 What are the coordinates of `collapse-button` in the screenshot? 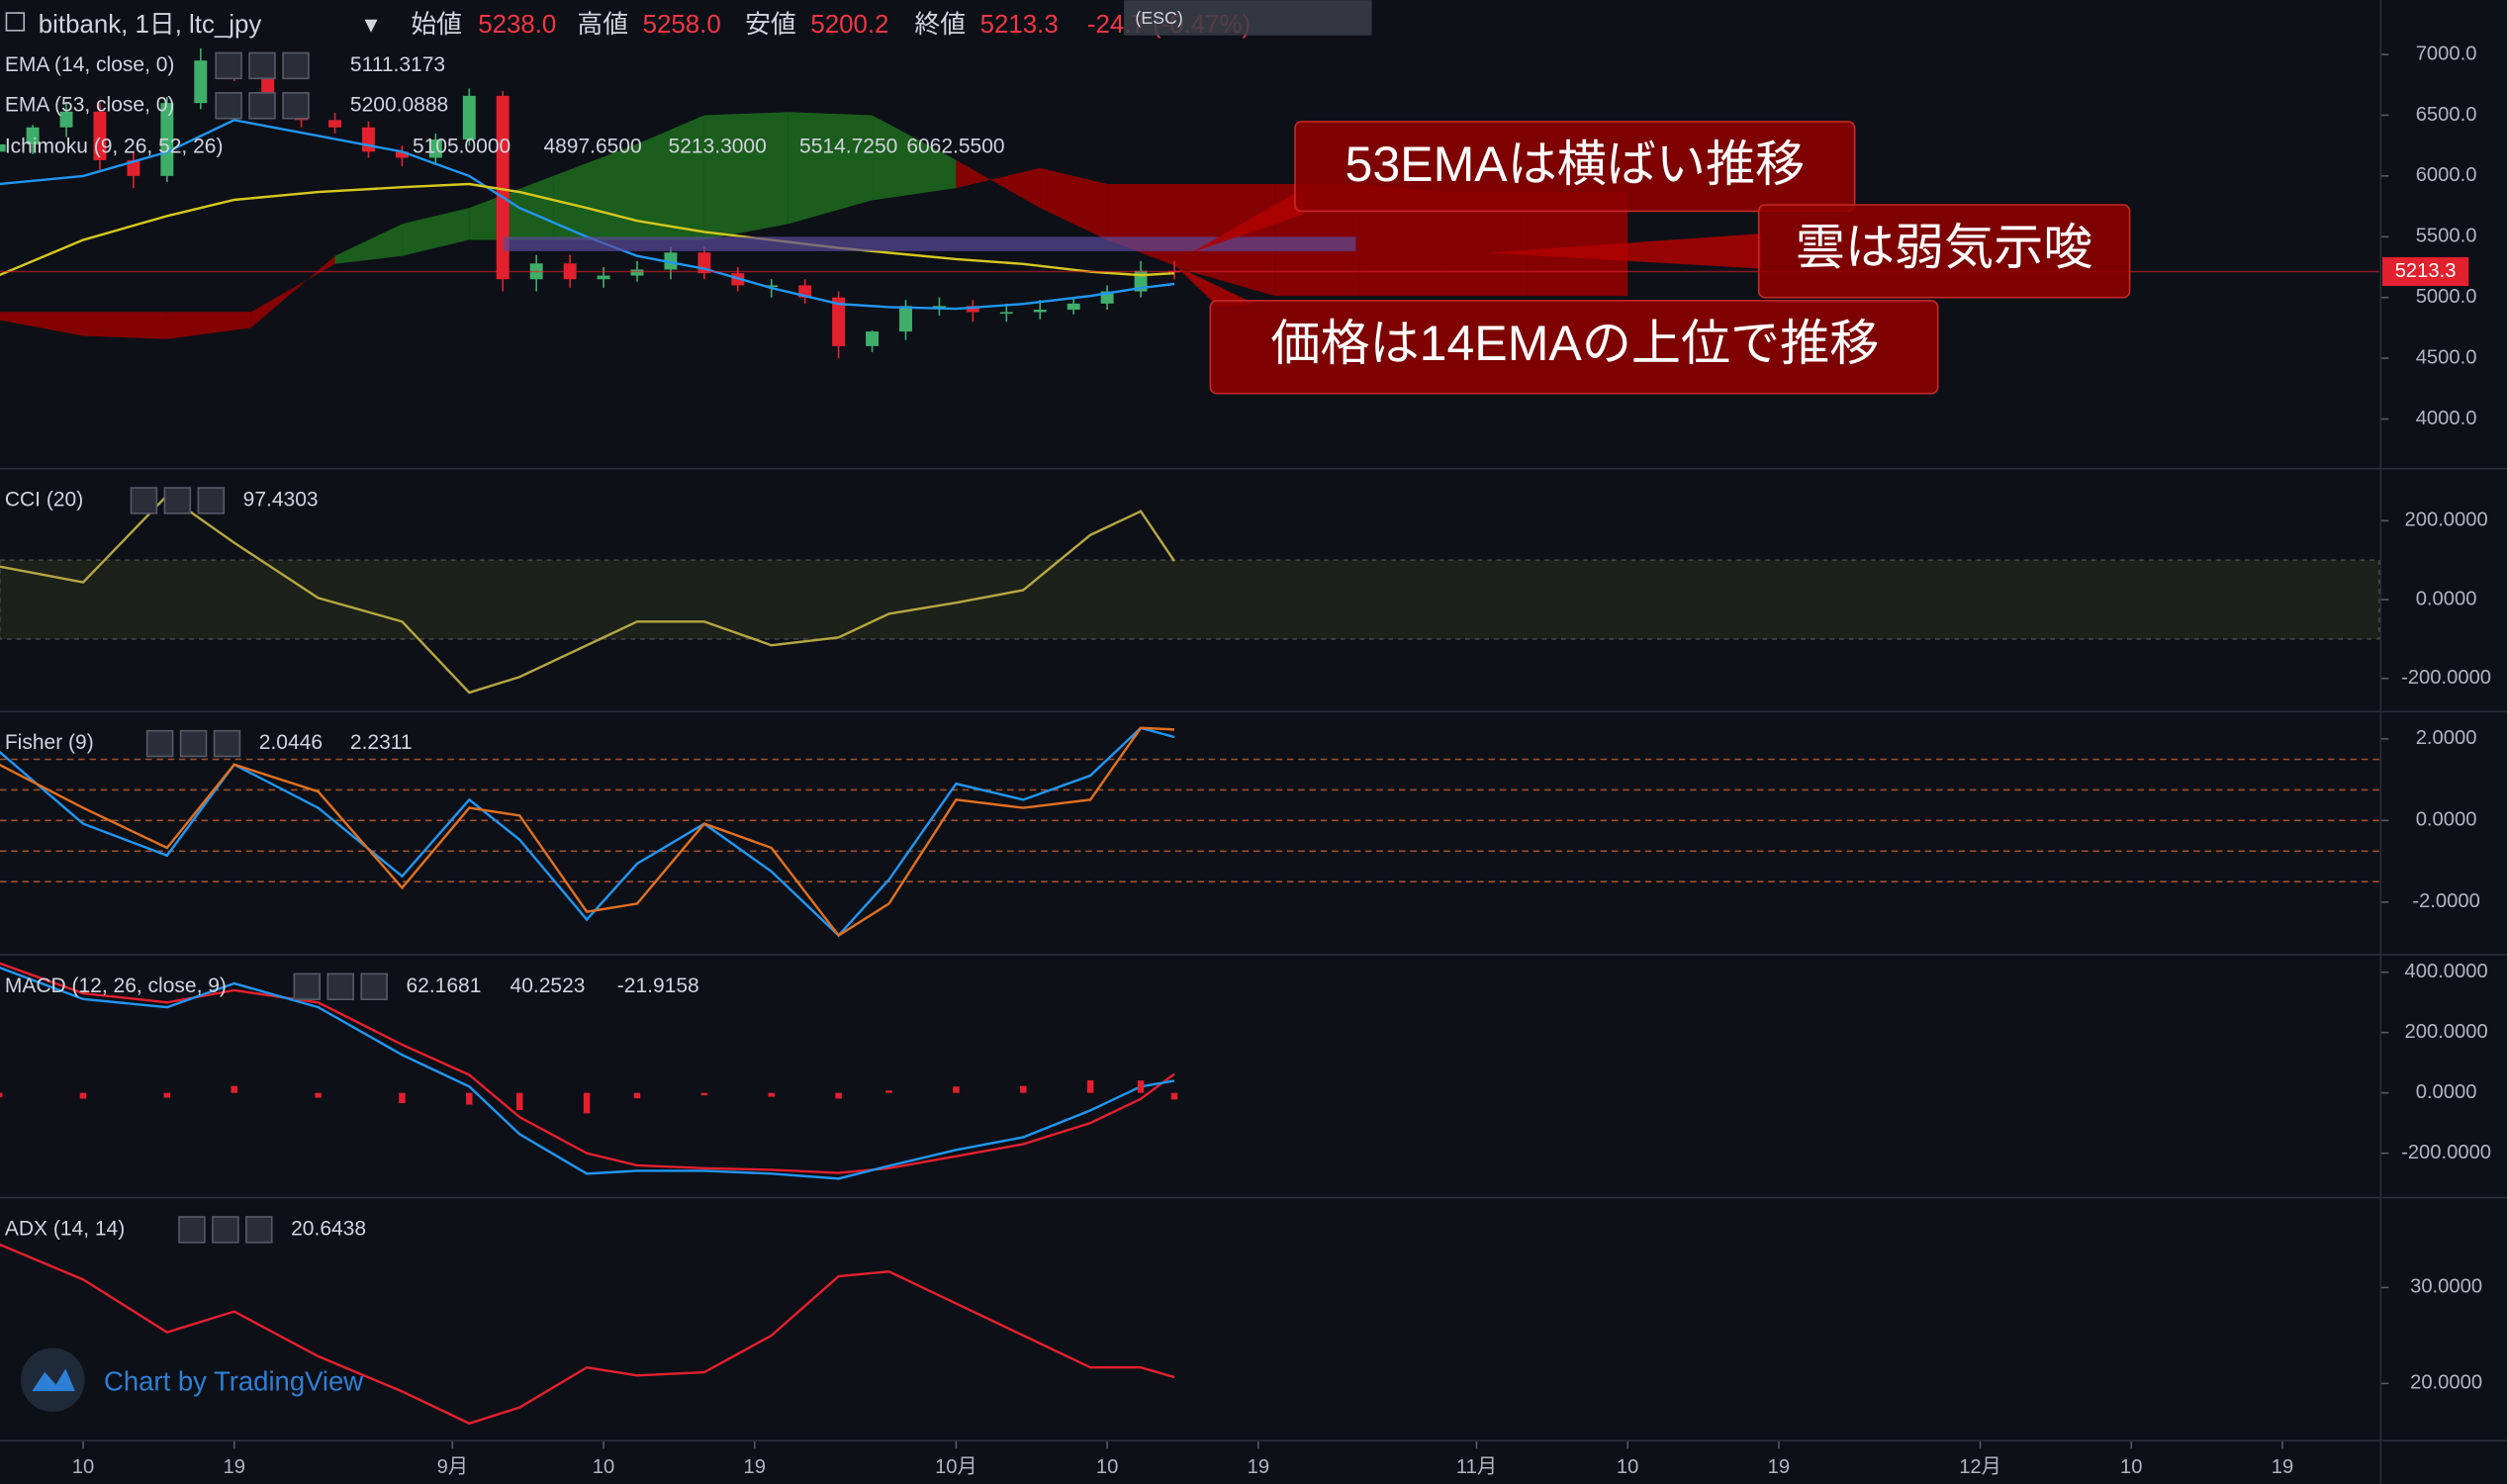 It's located at (15, 22).